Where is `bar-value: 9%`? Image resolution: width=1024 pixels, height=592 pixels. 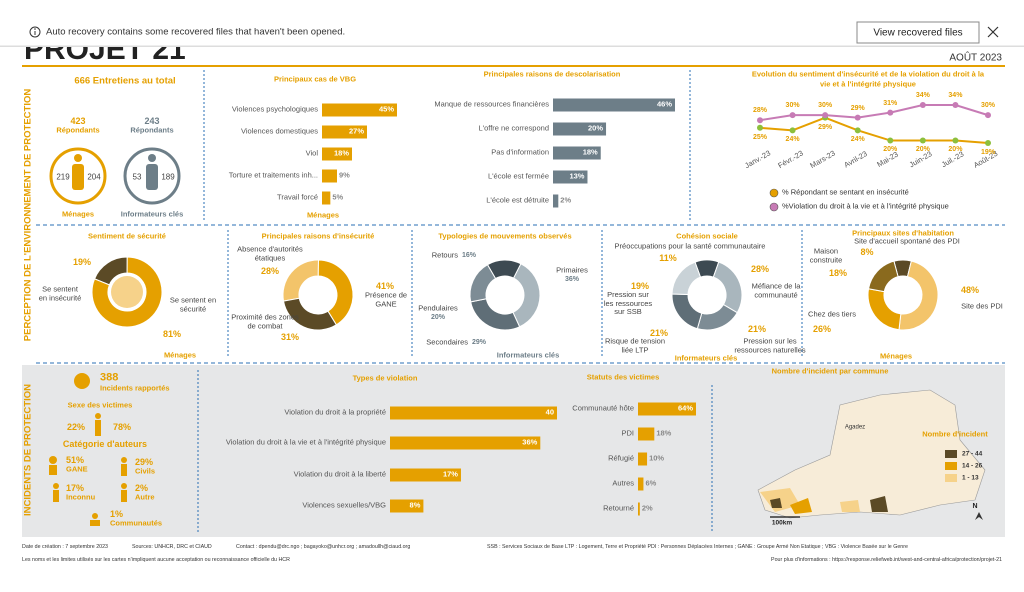
bar-value: 9% is located at coordinates (344, 175).